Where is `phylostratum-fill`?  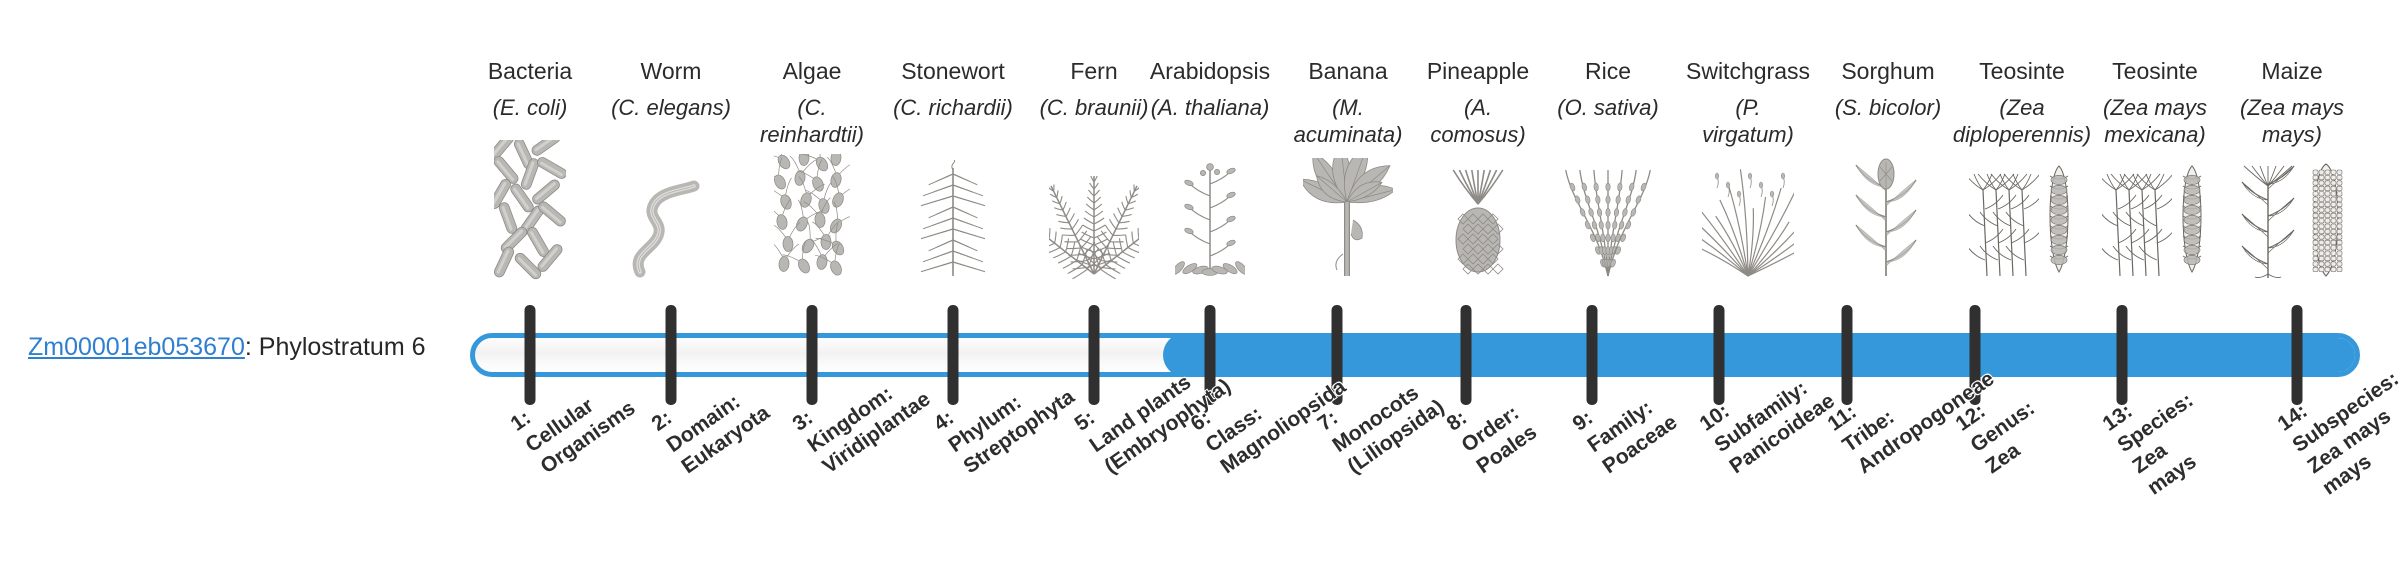
phylostratum-fill is located at coordinates (1759, 355).